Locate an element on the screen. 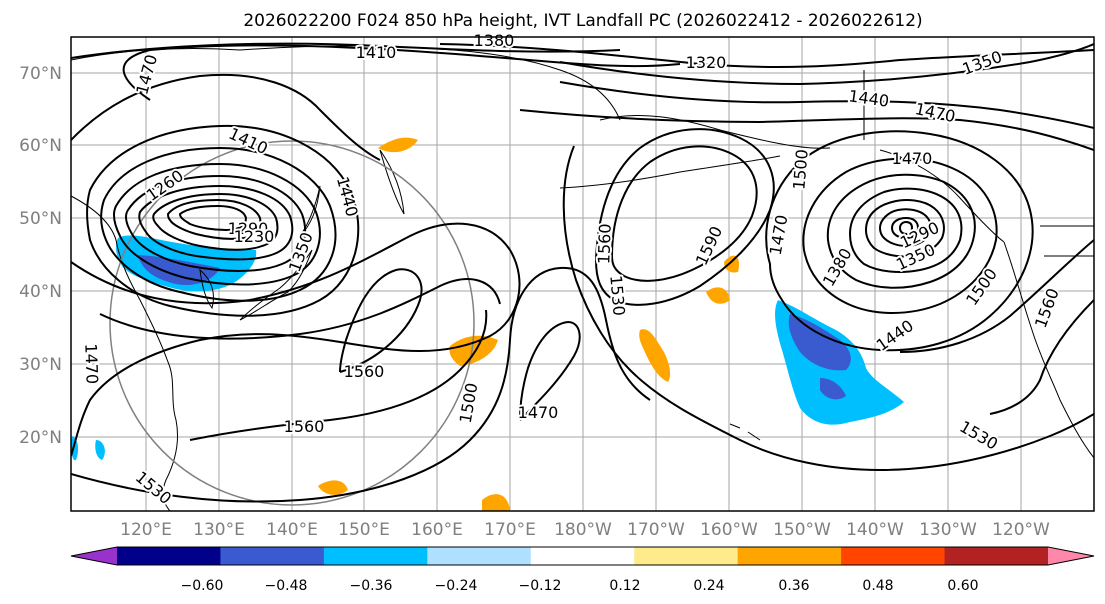  contour-label: 1290 is located at coordinates (248, 228).